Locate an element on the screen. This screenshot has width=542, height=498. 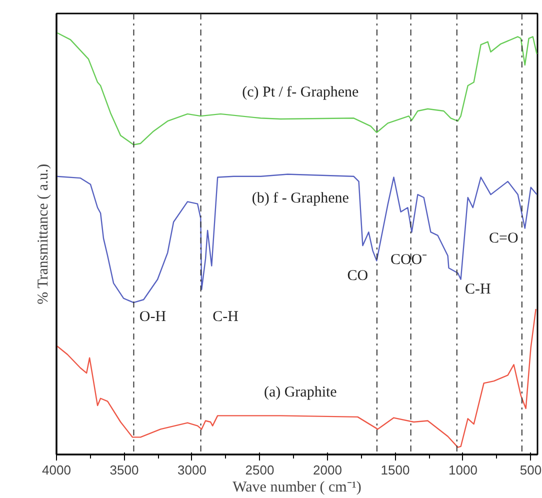
series-label: (b) f - Graphene is located at coordinates (301, 198).